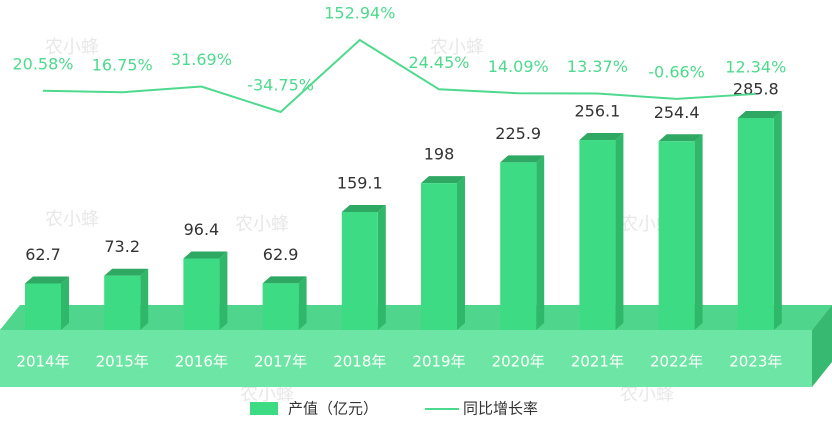 This screenshot has width=832, height=422. What do you see at coordinates (202, 229) in the screenshot?
I see `data-label: 96.4` at bounding box center [202, 229].